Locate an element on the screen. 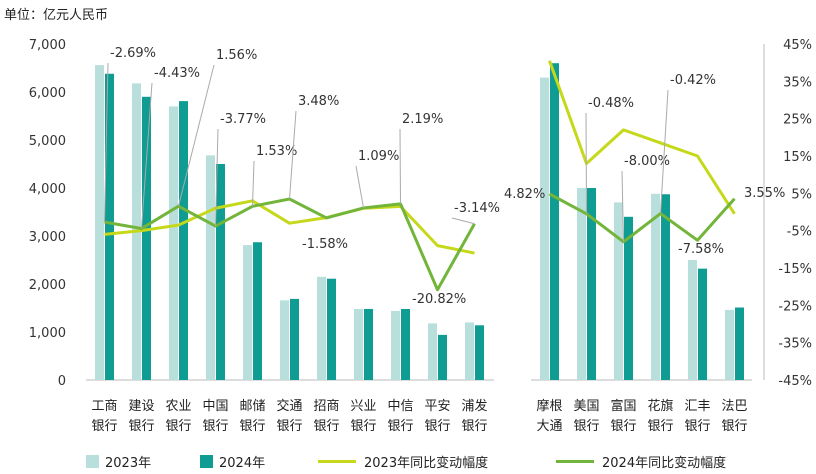  left-axis-tick: 6,000 is located at coordinates (47, 93).